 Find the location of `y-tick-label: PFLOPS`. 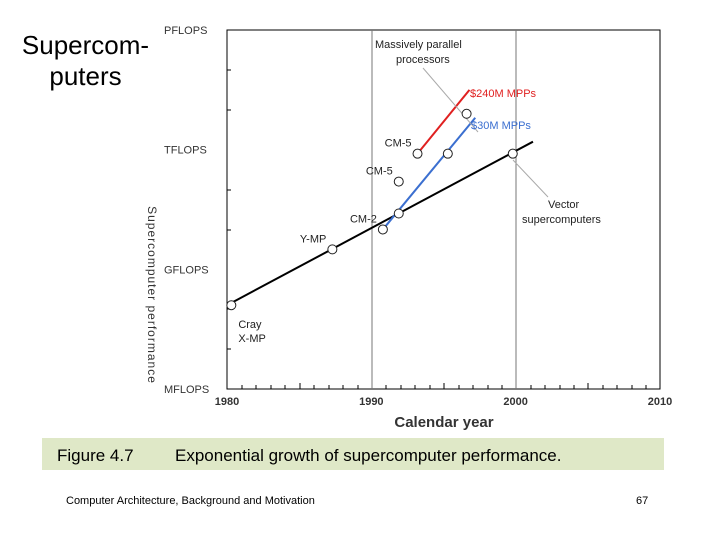

y-tick-label: PFLOPS is located at coordinates (185, 31).